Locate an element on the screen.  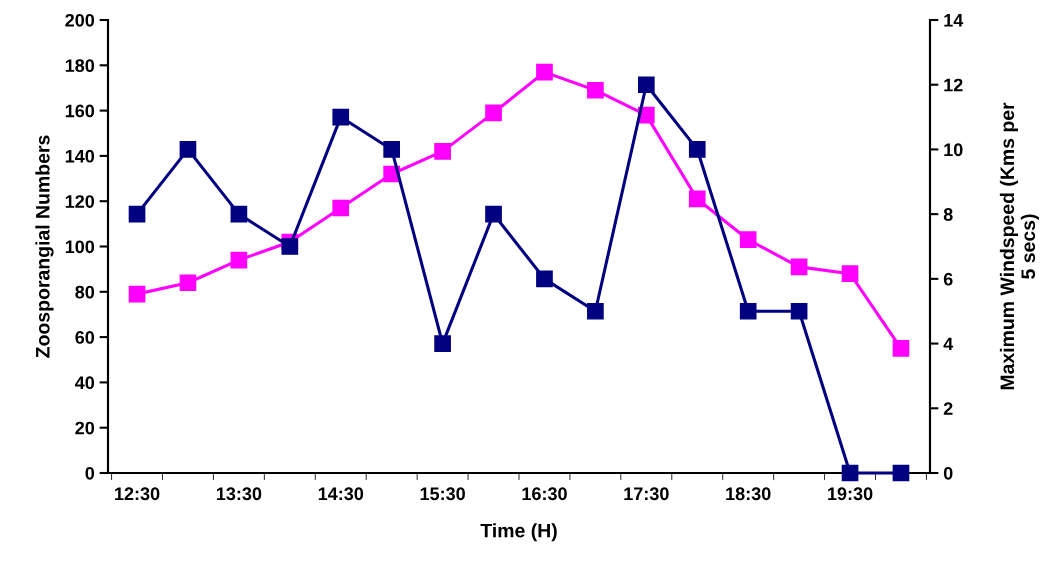
y2-tick-label: 0 is located at coordinates (948, 473).